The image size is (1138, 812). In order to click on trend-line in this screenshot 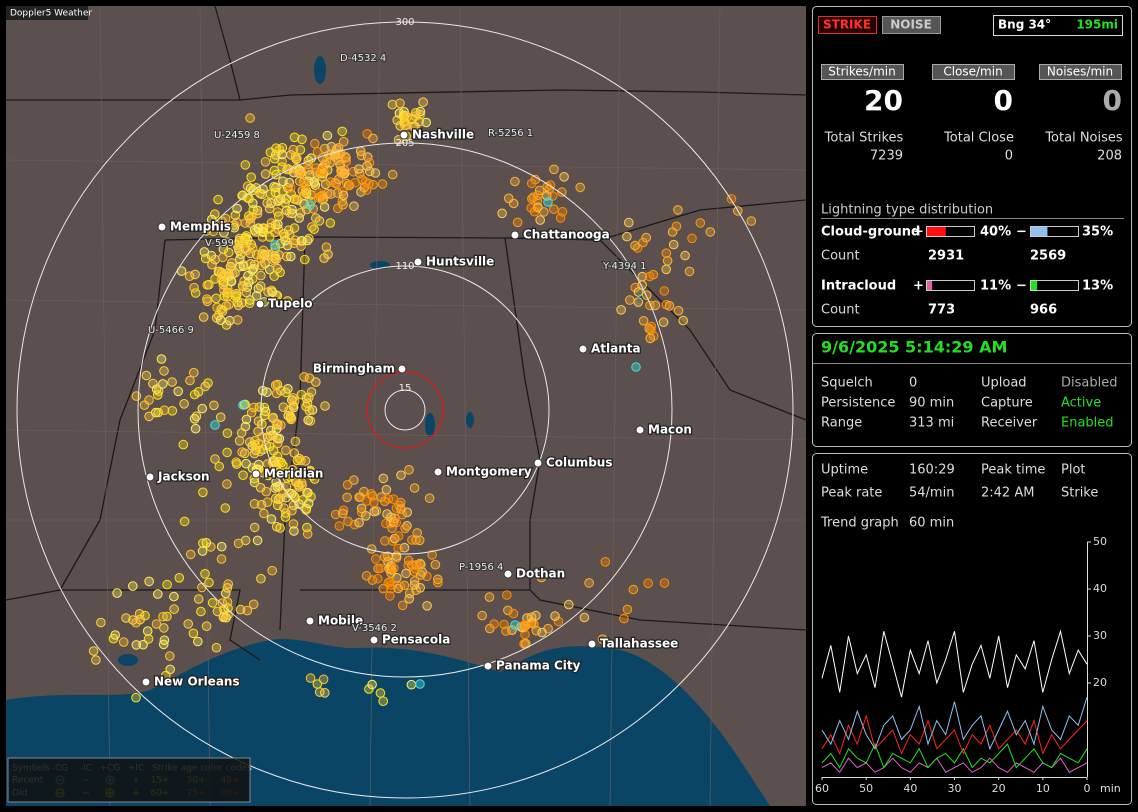, I will do `click(954, 723)`.